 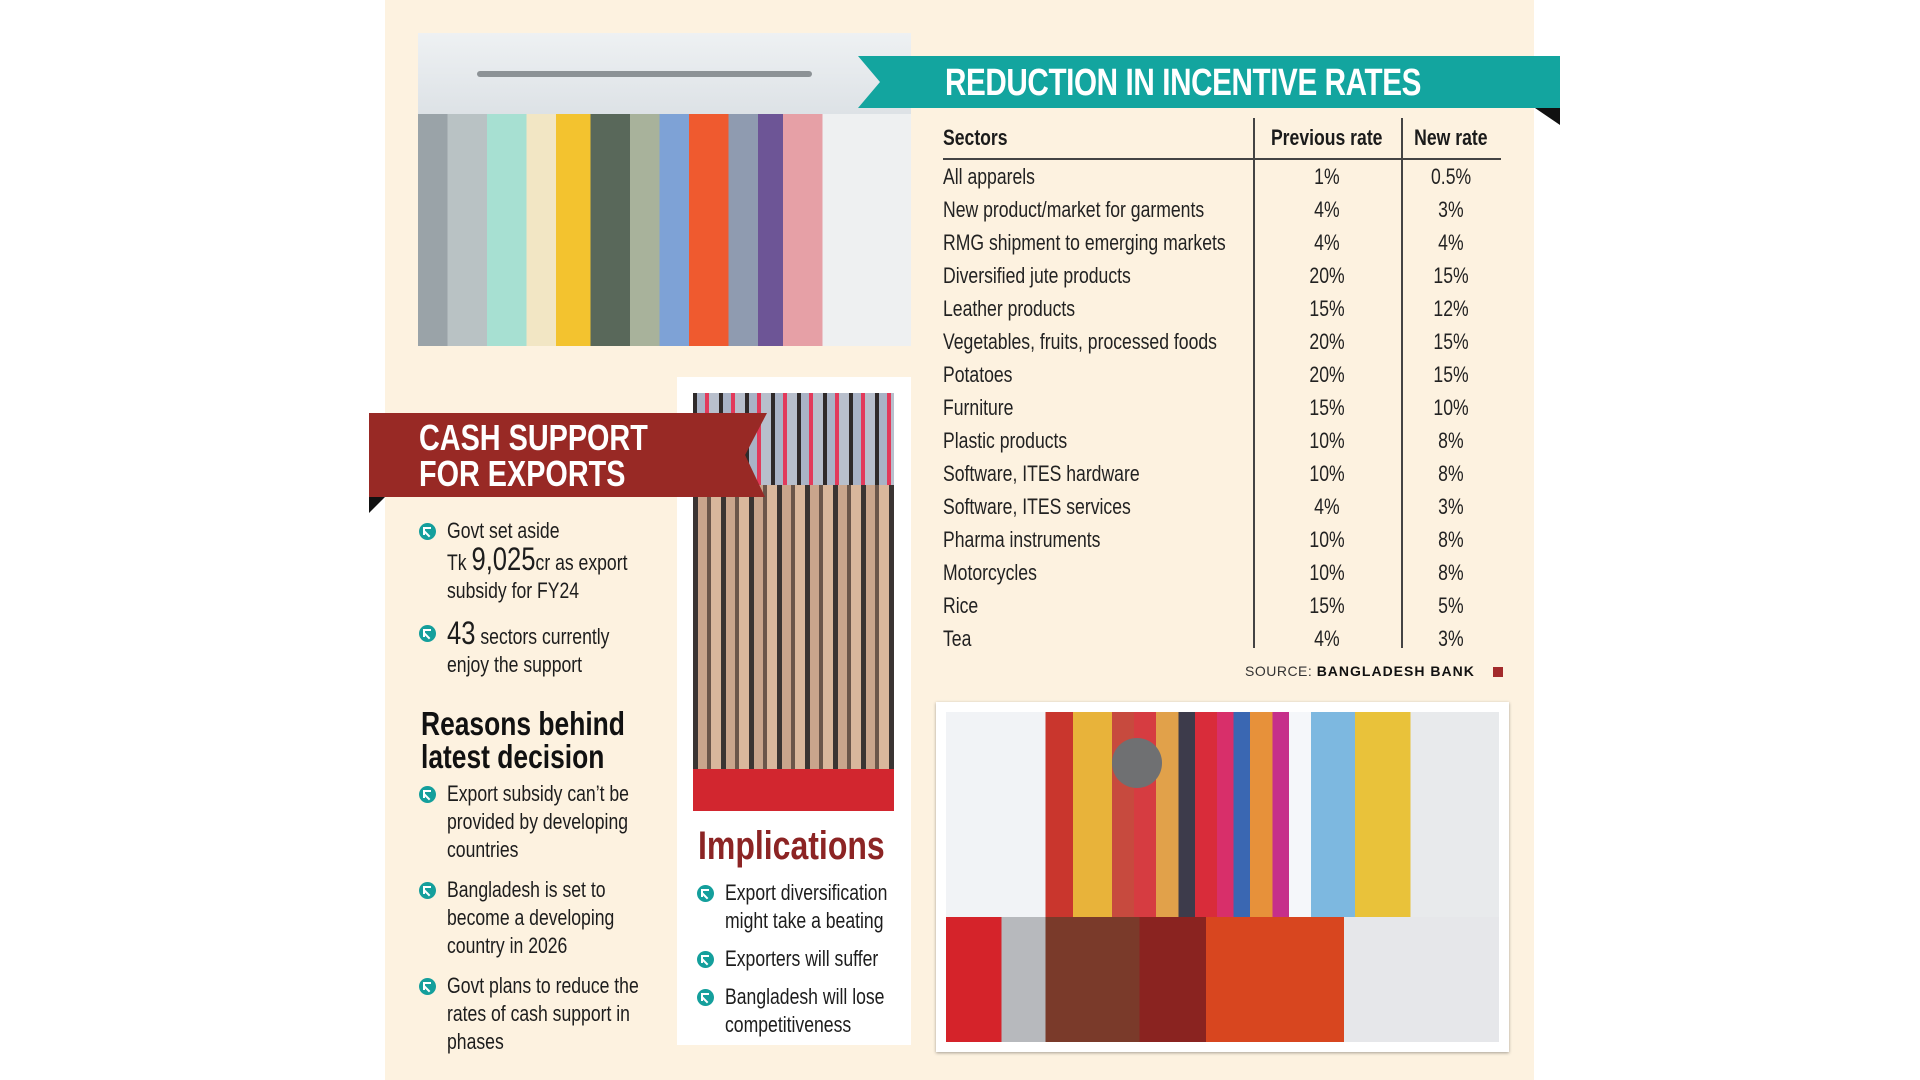 I want to click on table-row: Pharma instruments 10% 8%, so click(x=1222, y=539).